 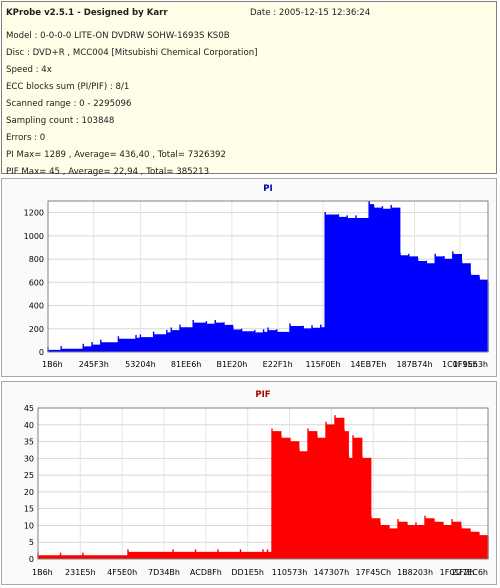 I want to click on x-tick-label: 1C0F15h, so click(x=460, y=364).